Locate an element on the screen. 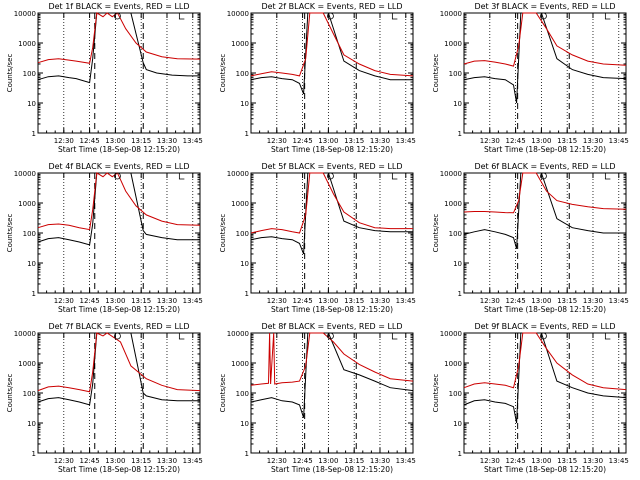 The image size is (640, 480). plot-frame is located at coordinates (545, 393).